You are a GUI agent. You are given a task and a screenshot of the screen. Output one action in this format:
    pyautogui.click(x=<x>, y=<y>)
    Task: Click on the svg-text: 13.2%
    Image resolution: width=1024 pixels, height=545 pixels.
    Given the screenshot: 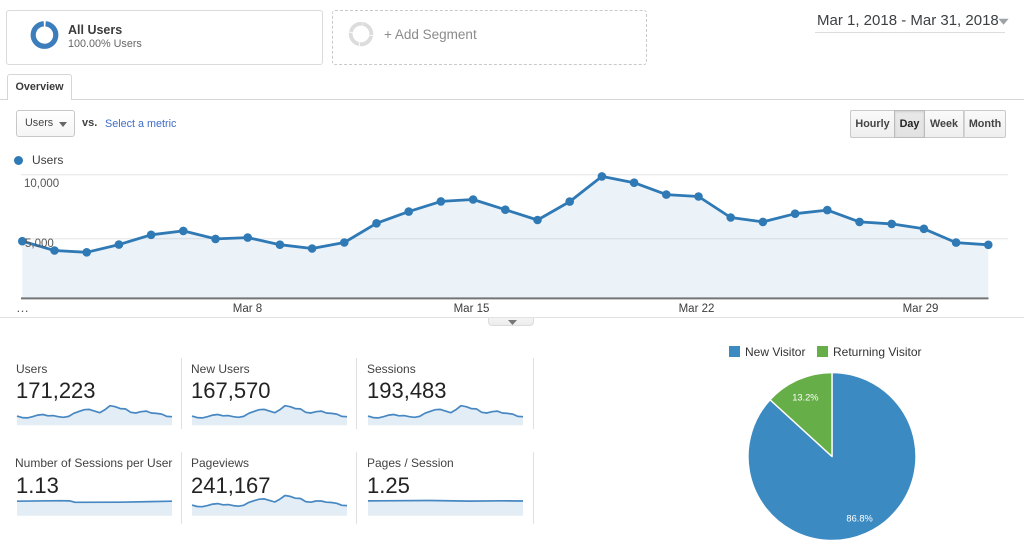 What is the action you would take?
    pyautogui.click(x=805, y=397)
    